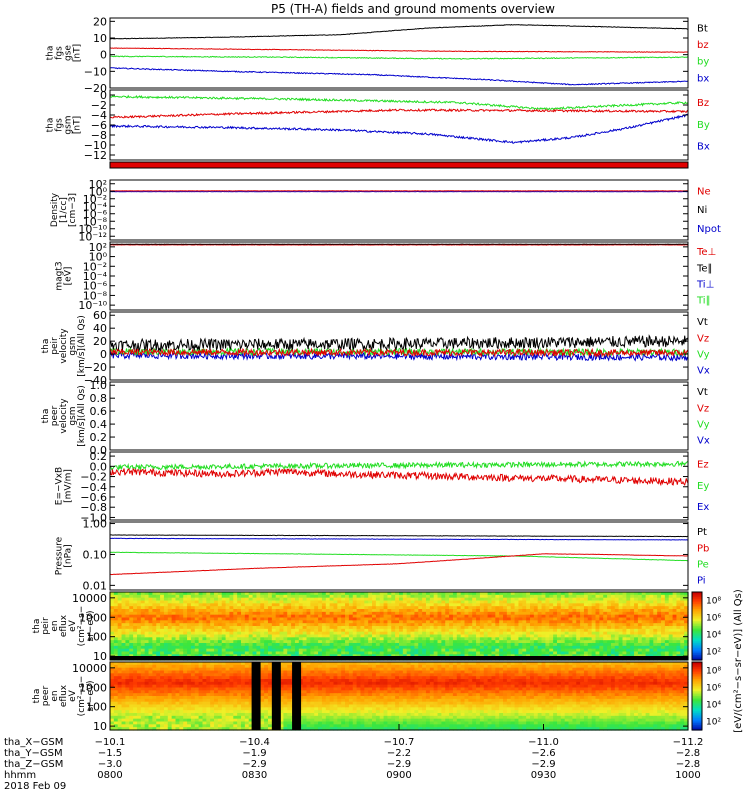  Describe the element at coordinates (60, 555) in the screenshot. I see `y-axis-label: Pressure` at that location.